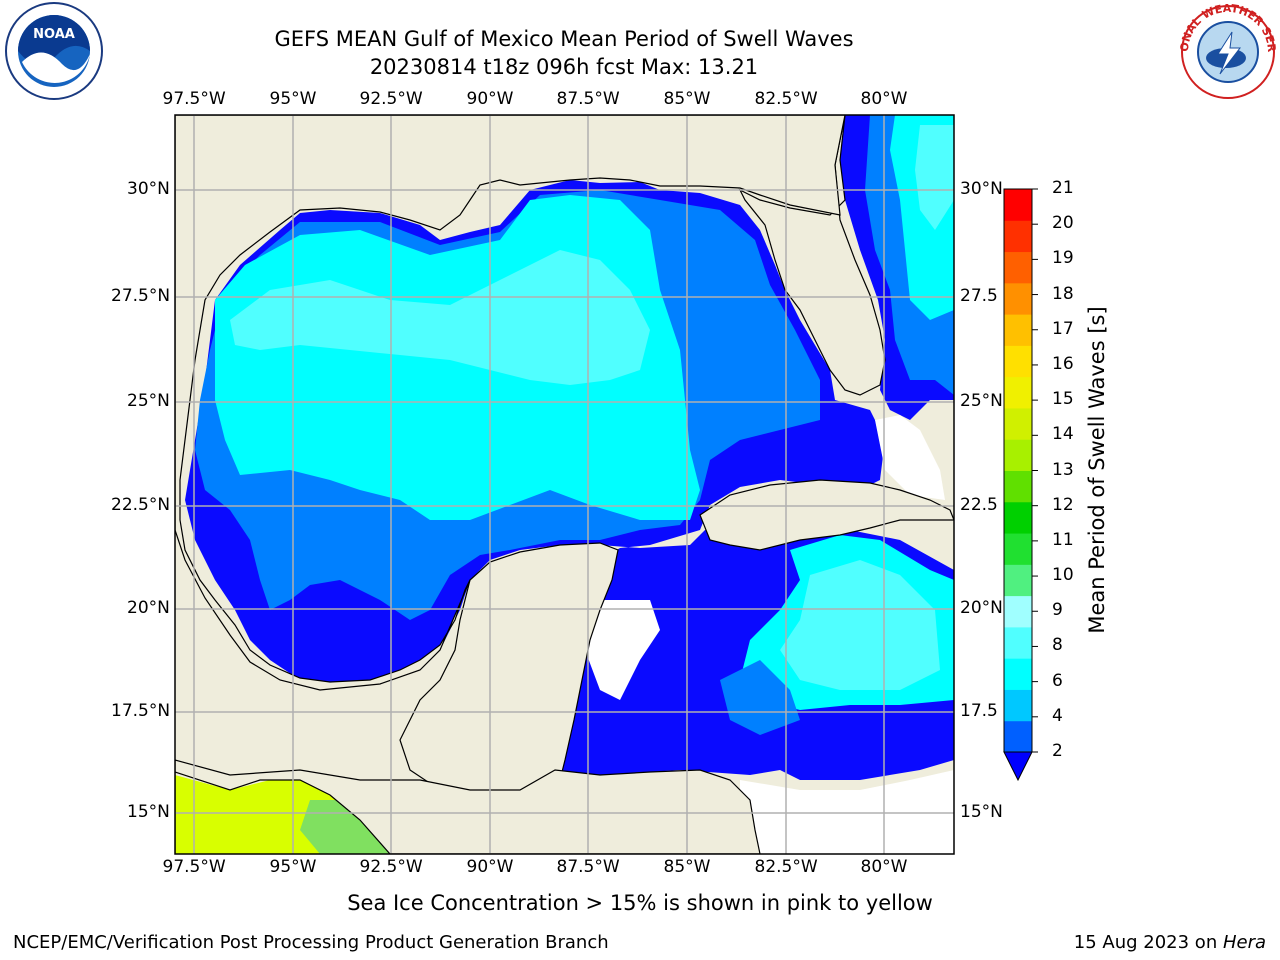 This screenshot has height=960, width=1280. I want to click on lon-label-bottom: 82.5°W, so click(786, 867).